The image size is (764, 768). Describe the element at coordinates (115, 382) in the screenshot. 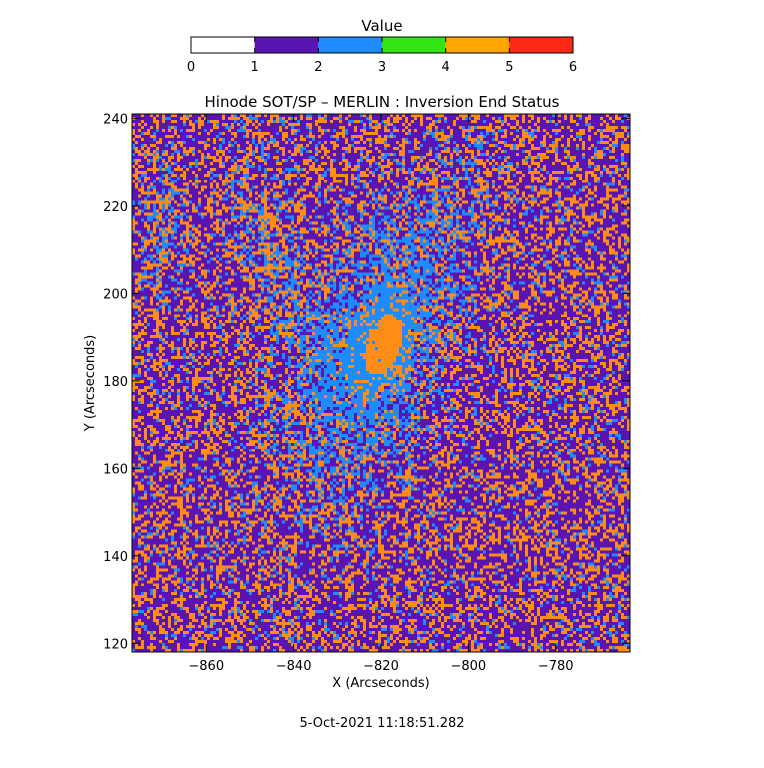

I see `y-tick-label: 180` at that location.